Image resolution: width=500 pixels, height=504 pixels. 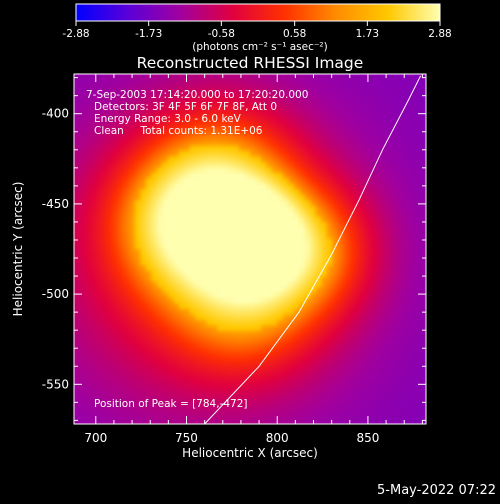 What do you see at coordinates (250, 453) in the screenshot?
I see `x-axis-label: Heliocentric X (arcsec)` at bounding box center [250, 453].